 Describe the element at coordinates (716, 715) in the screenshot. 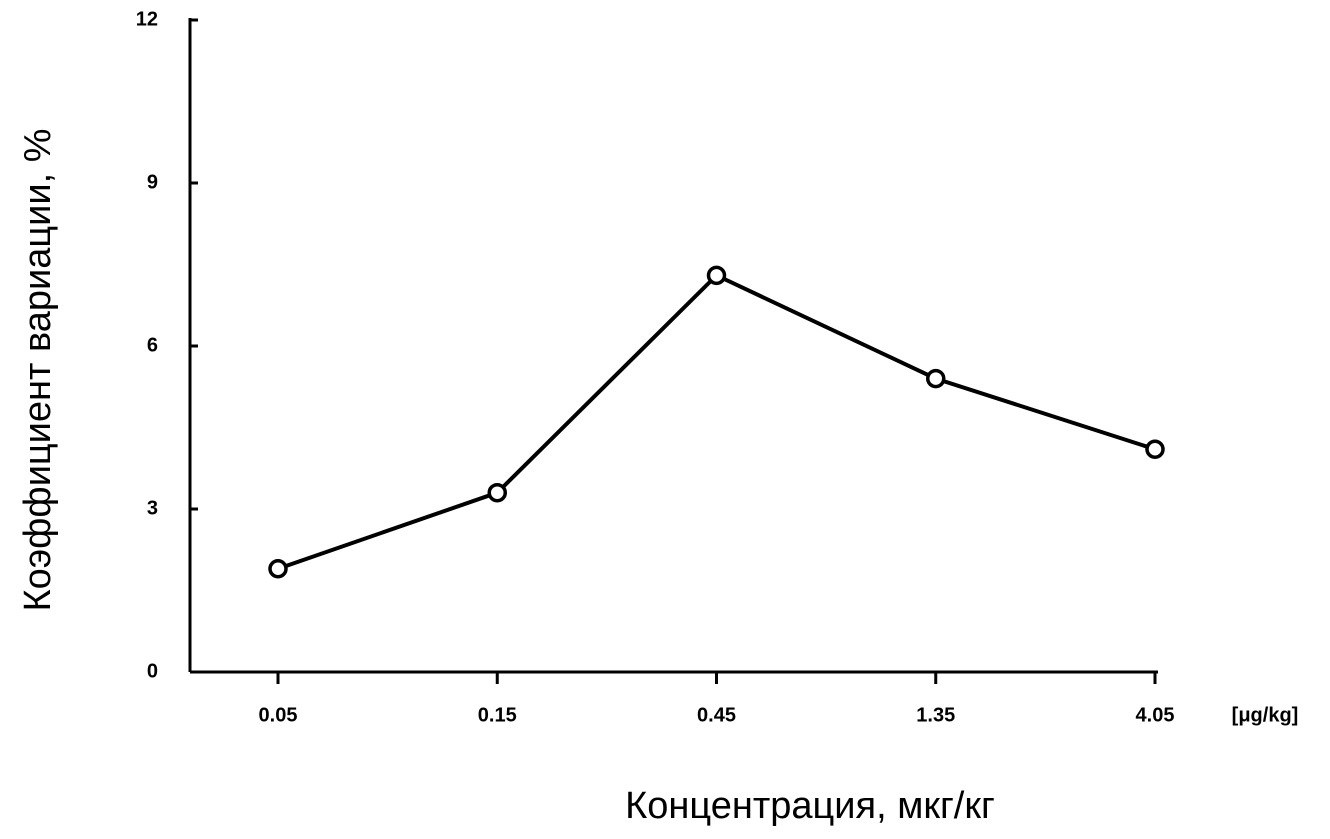

I see `x-tick-label: 0.45` at that location.